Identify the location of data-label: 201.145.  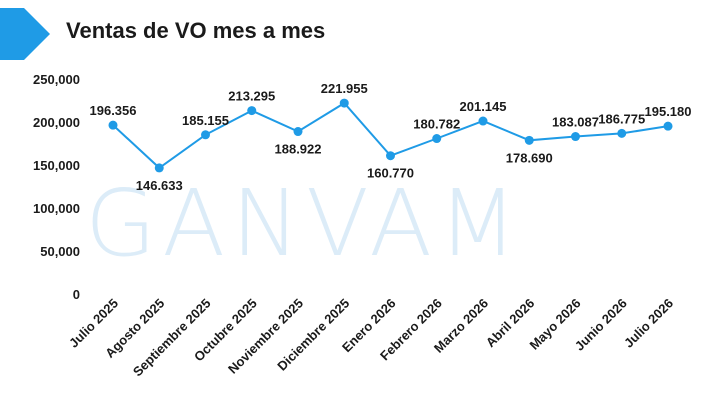
(483, 106).